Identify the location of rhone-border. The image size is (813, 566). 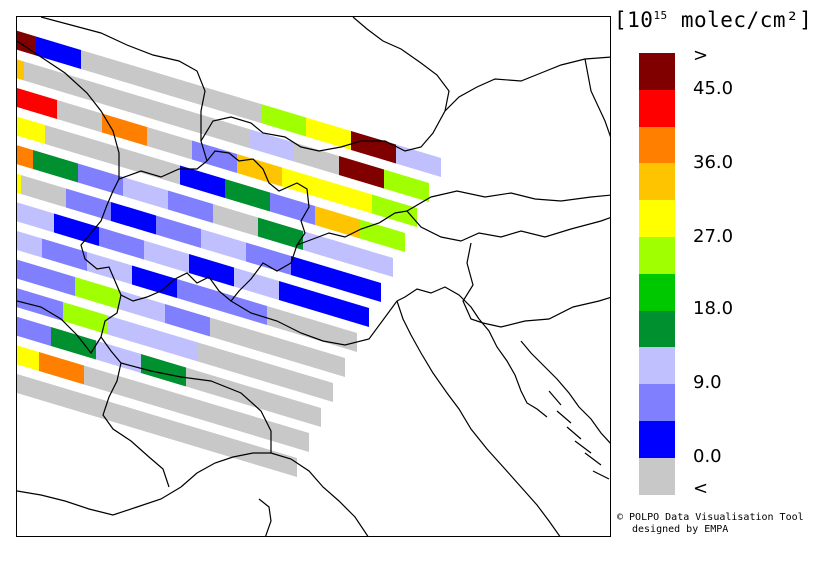
(59, 327).